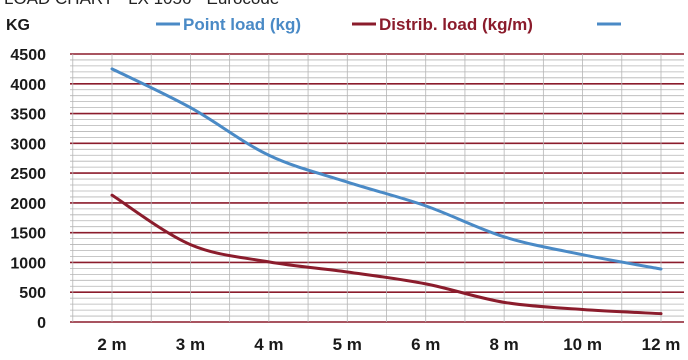  I want to click on y-tick-label: 0, so click(41, 323).